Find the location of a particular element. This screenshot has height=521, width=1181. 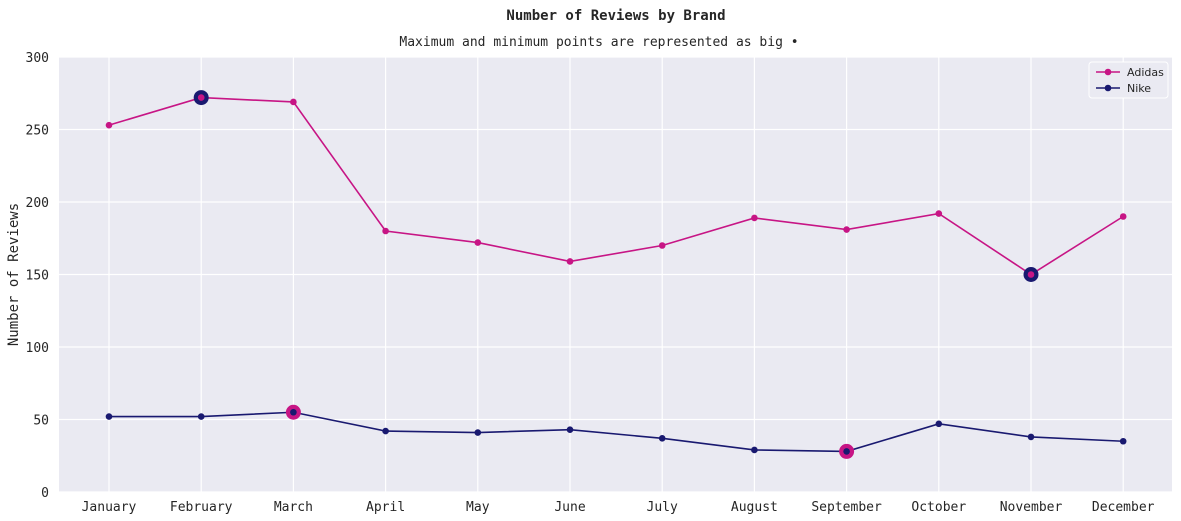

y-axis-label: Number of Reviews is located at coordinates (14, 274).